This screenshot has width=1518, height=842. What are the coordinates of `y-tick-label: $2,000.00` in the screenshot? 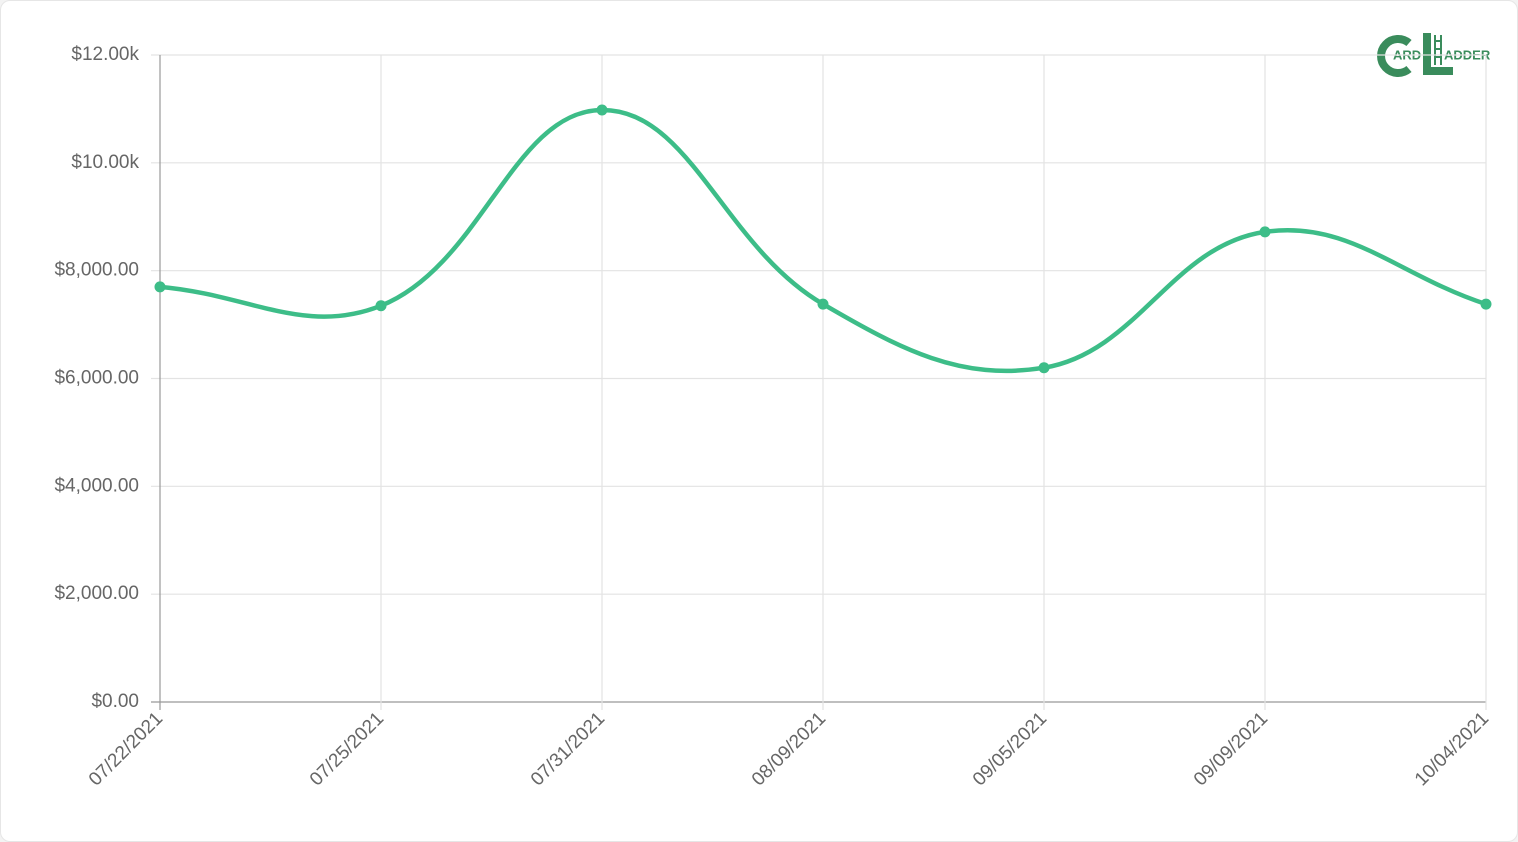 It's located at (96, 593).